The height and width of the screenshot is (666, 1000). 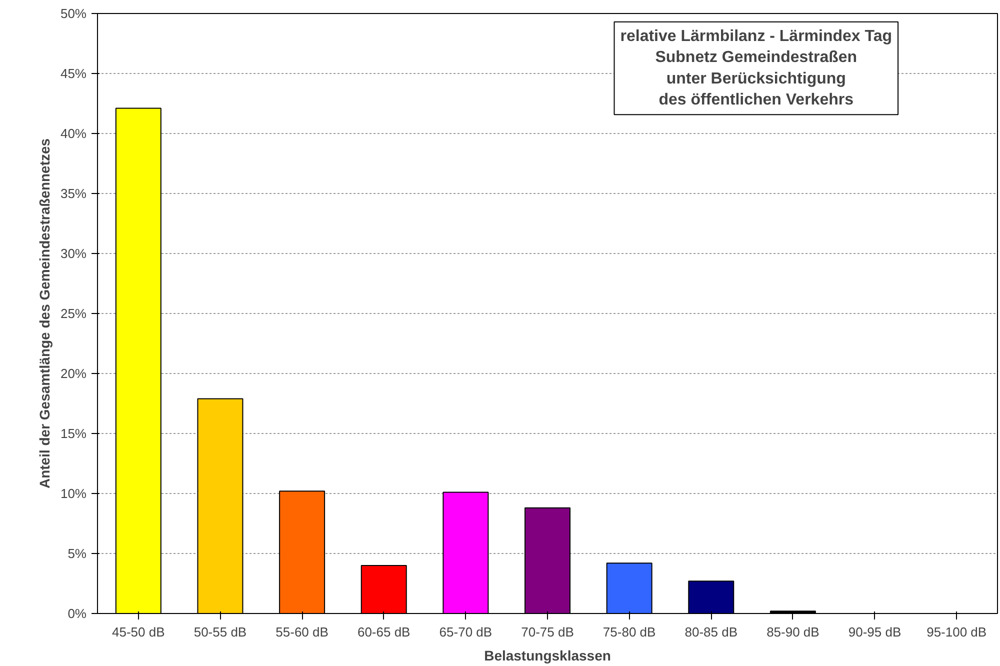 I want to click on y-axis-title: Anteil der Gesamtlänge des Gemeindestraßennetzes, so click(x=44, y=313).